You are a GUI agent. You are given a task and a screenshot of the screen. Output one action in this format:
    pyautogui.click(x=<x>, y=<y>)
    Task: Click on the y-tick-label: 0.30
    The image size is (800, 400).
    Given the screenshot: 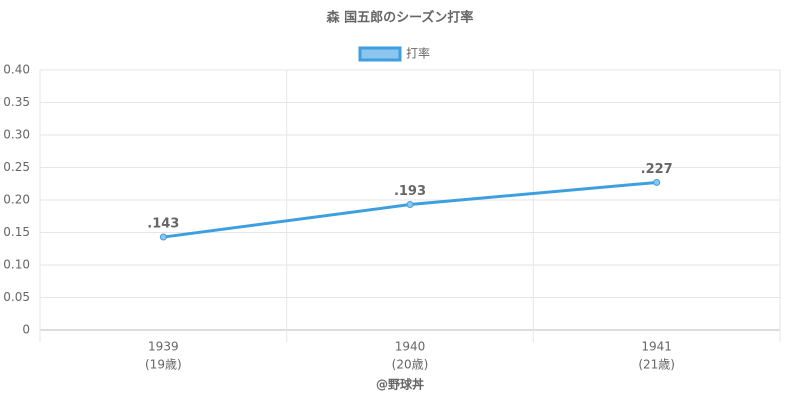 What is the action you would take?
    pyautogui.click(x=16, y=135)
    